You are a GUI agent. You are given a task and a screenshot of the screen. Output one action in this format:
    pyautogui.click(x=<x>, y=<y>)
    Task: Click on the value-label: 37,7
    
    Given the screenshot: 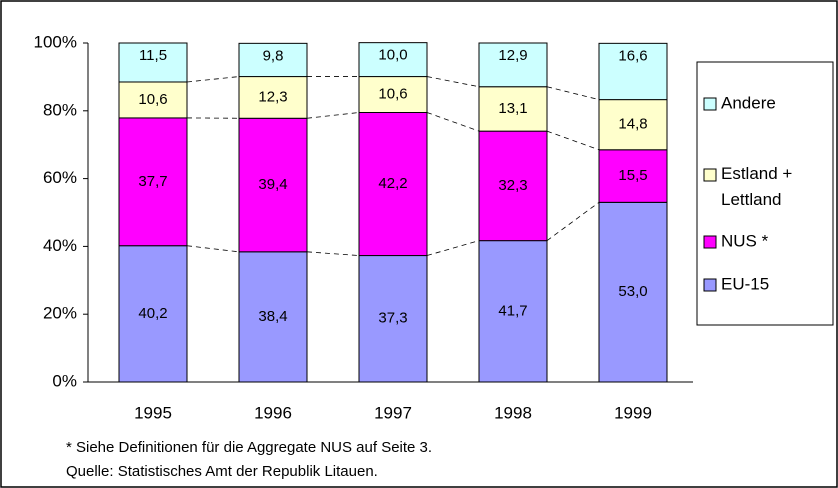 What is the action you would take?
    pyautogui.click(x=152, y=181)
    